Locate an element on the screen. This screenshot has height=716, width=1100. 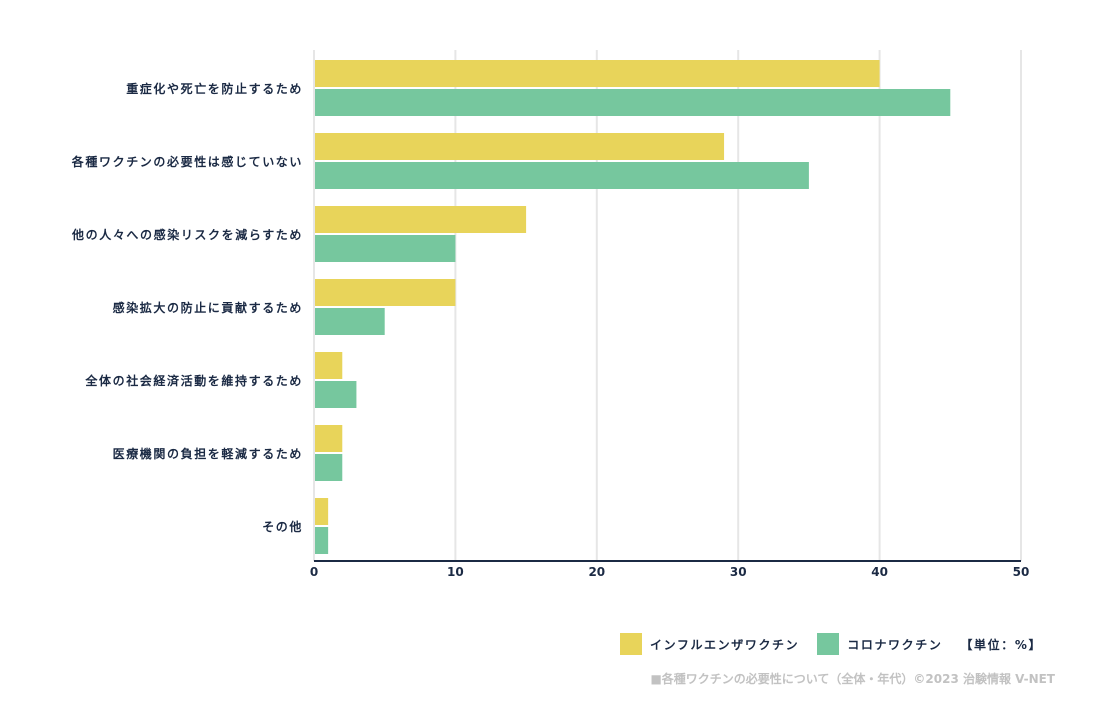
category-label: 全体の社会経済活動を維持するため is located at coordinates (193, 380).